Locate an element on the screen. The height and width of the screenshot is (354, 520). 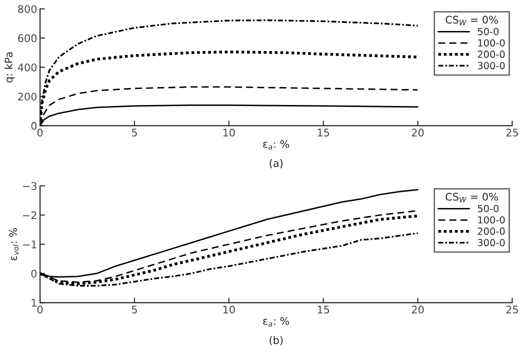
y-tick-label: 800 is located at coordinates (27, 9).